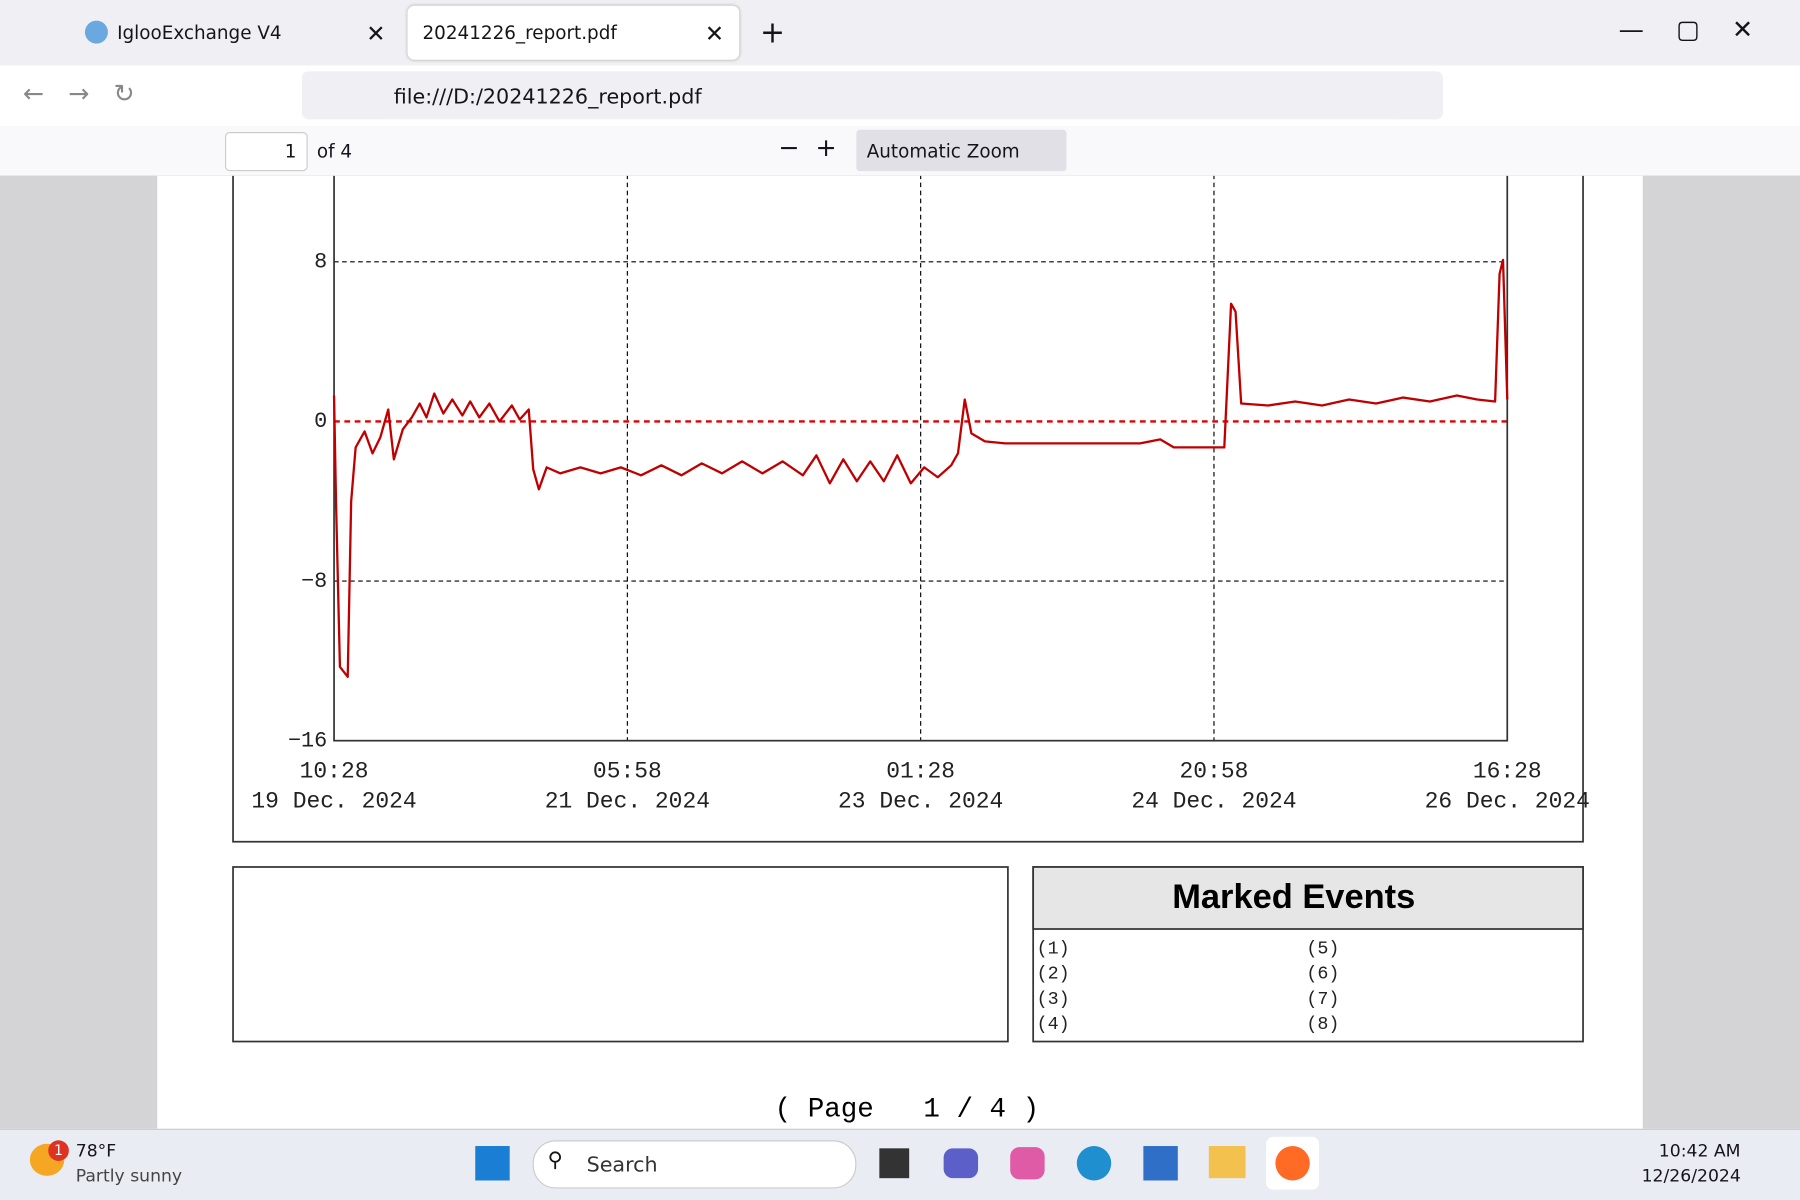 The image size is (1800, 1200). I want to click on zoom-buttons: − +, so click(807, 149).